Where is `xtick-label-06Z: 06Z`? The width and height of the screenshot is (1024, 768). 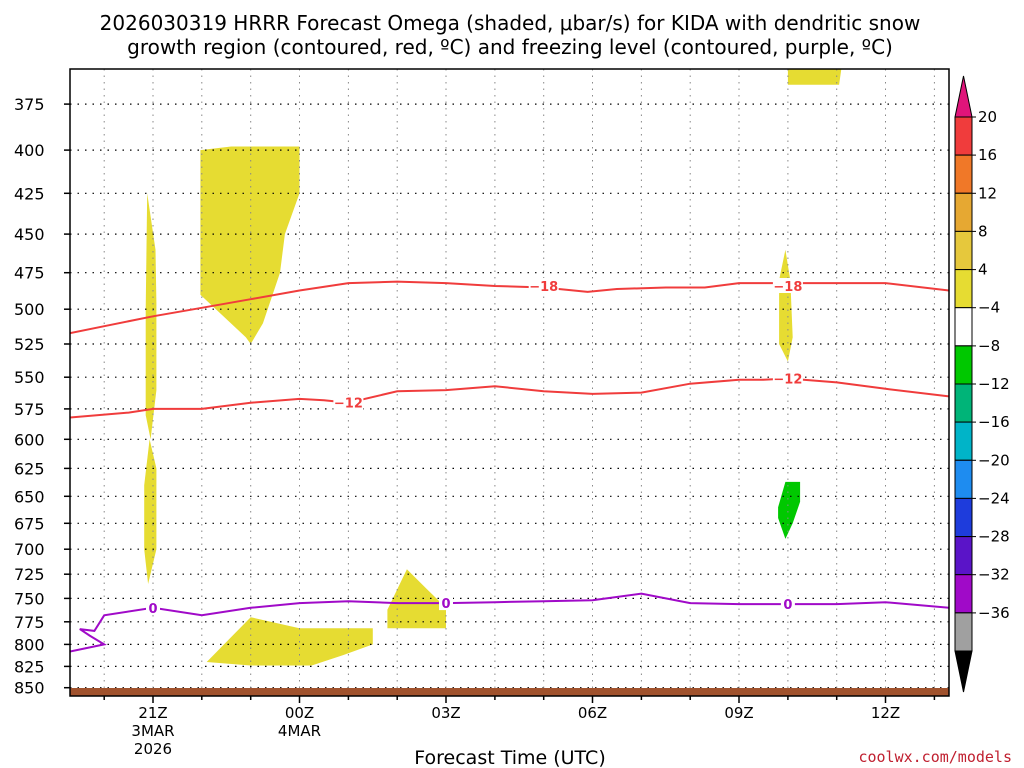
xtick-label-06Z: 06Z is located at coordinates (592, 713).